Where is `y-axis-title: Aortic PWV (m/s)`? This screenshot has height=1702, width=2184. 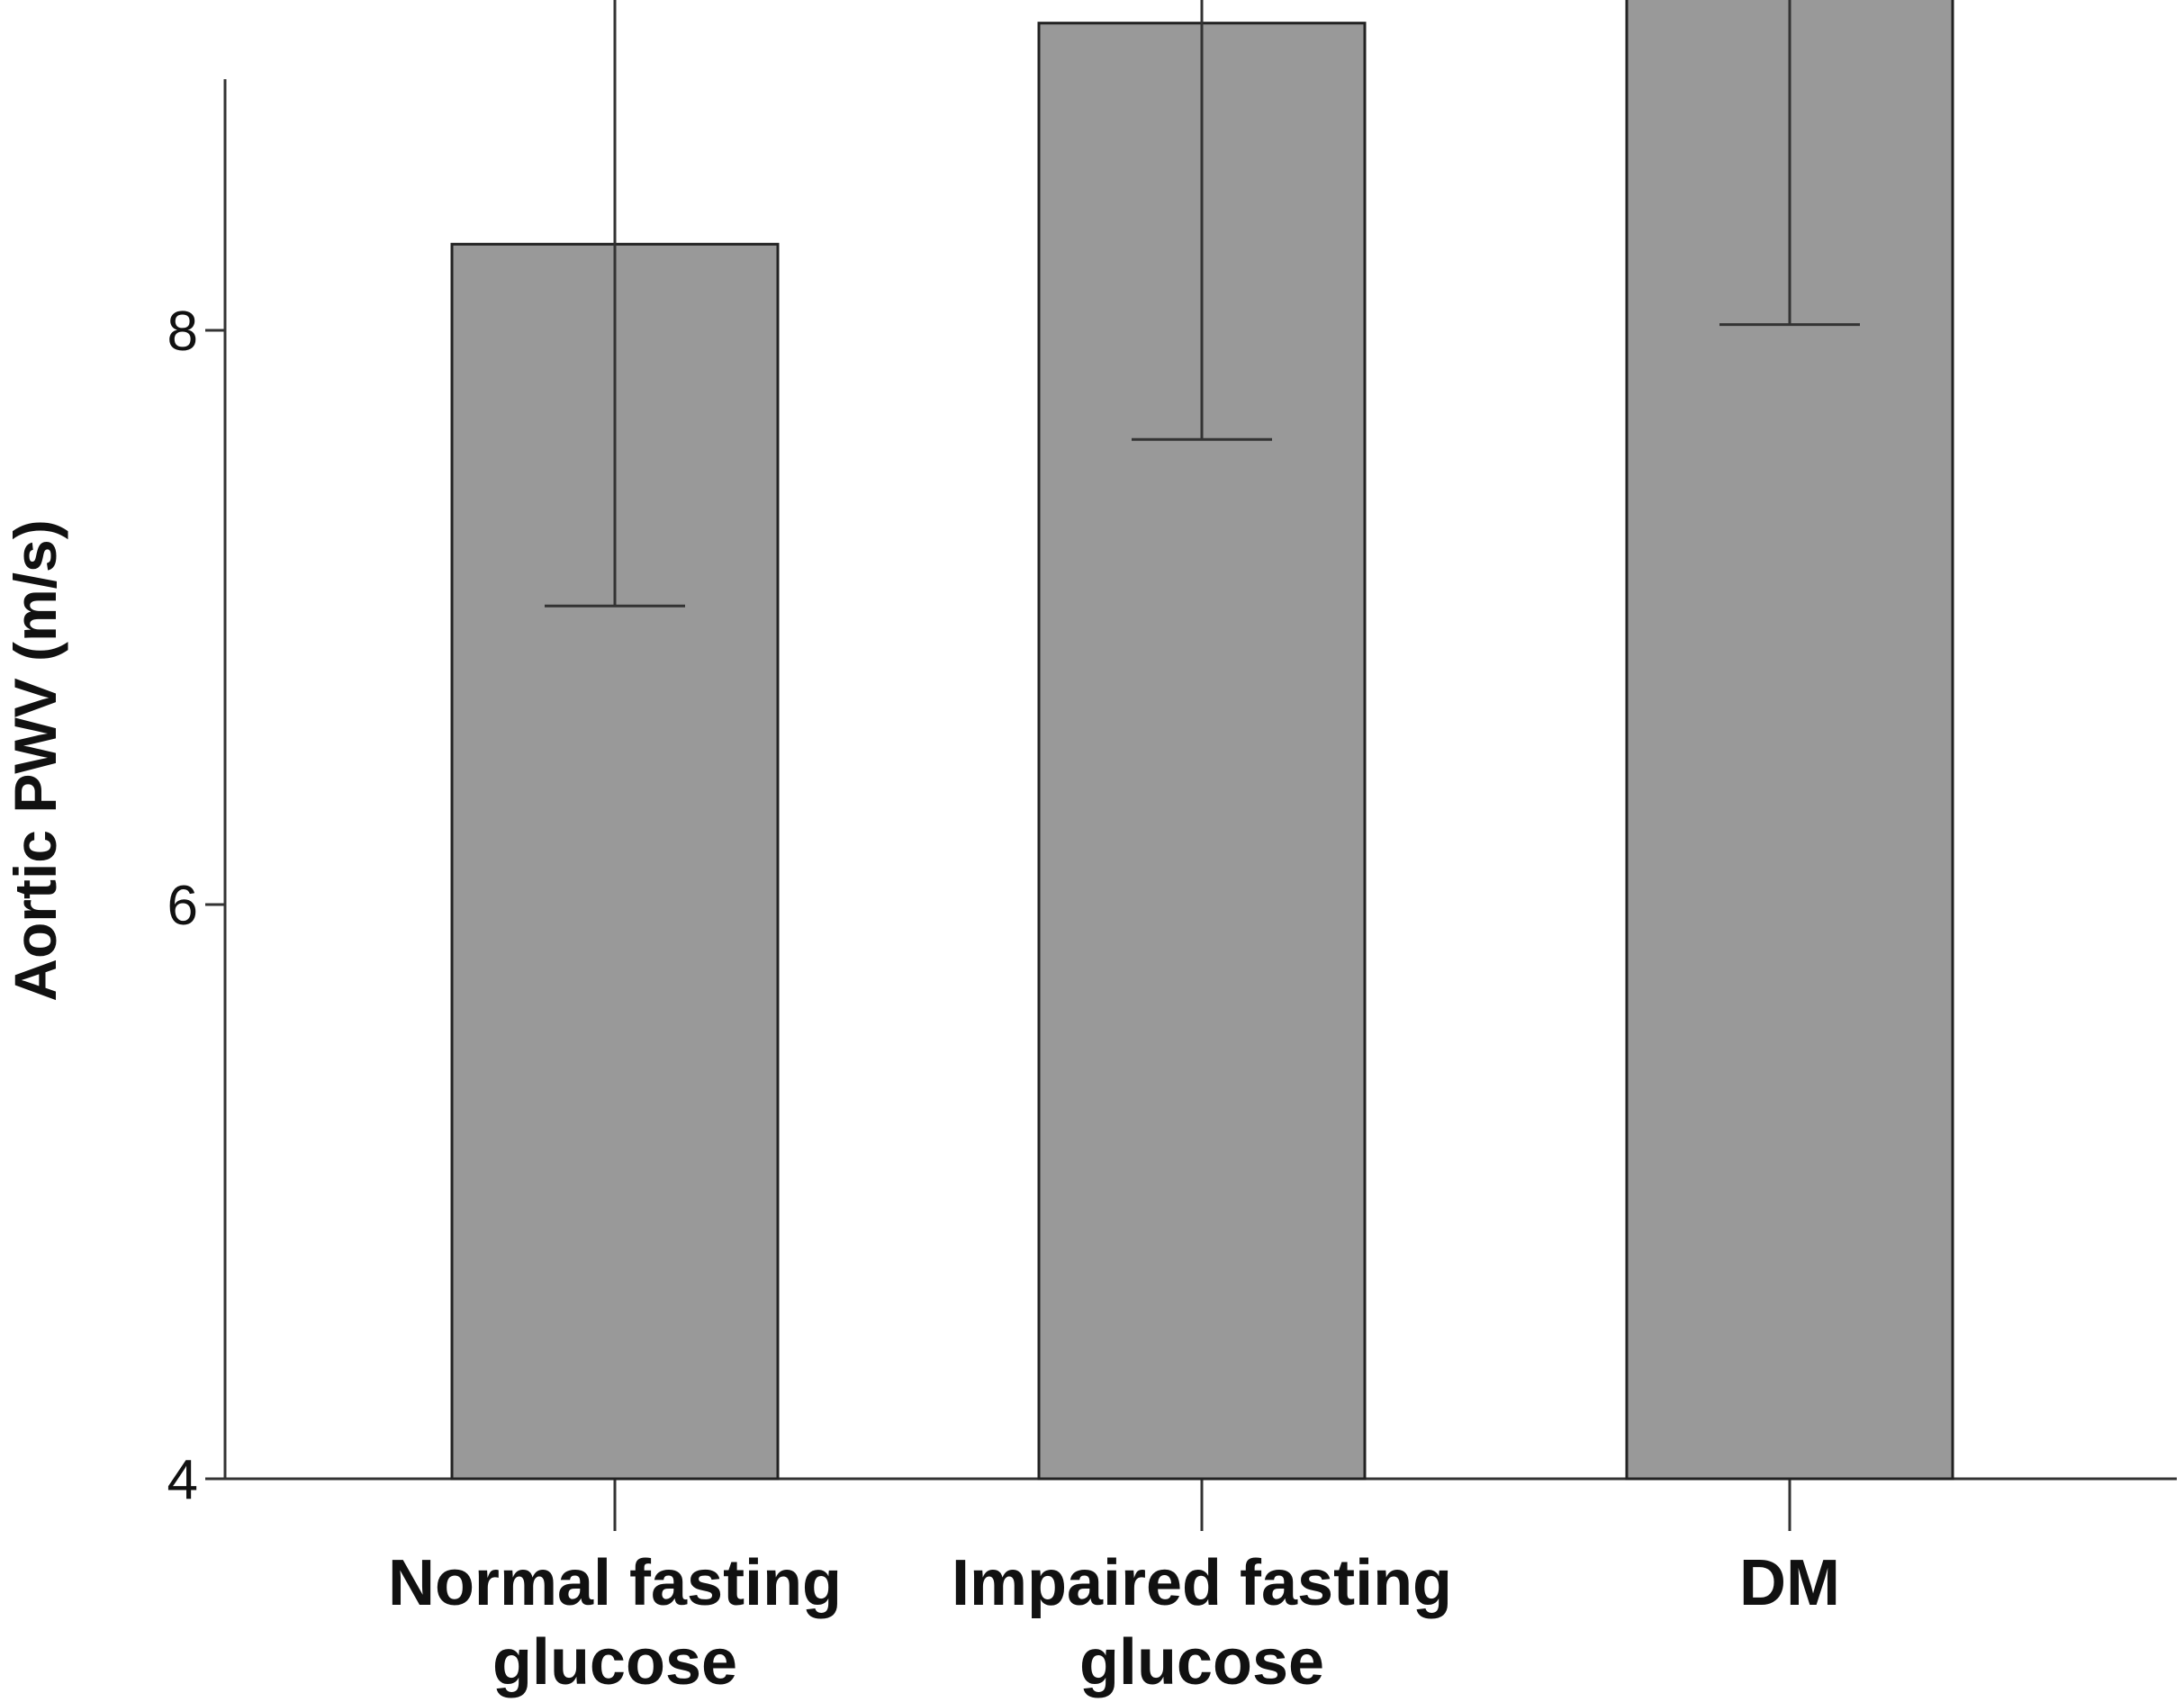
y-axis-title: Aortic PWV (m/s) is located at coordinates (35, 760).